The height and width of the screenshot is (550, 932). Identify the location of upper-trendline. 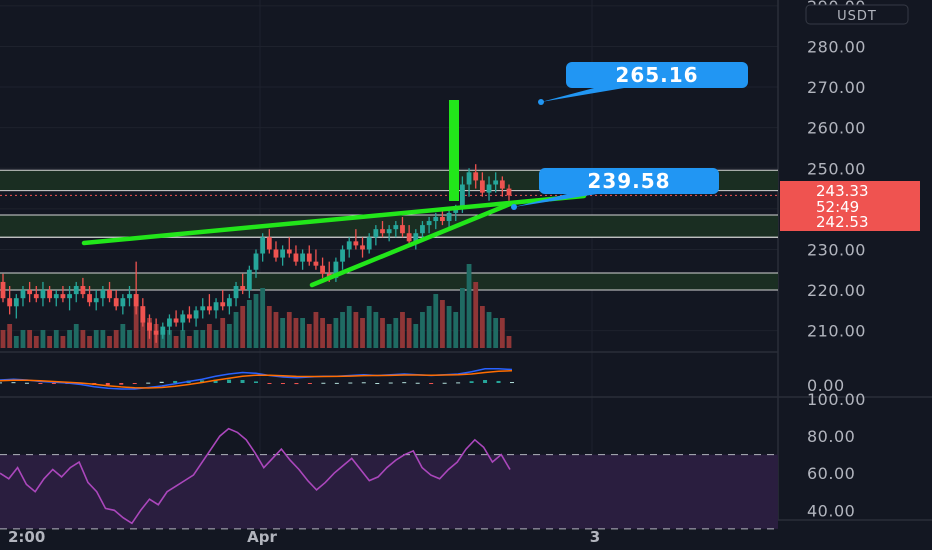
(334, 219).